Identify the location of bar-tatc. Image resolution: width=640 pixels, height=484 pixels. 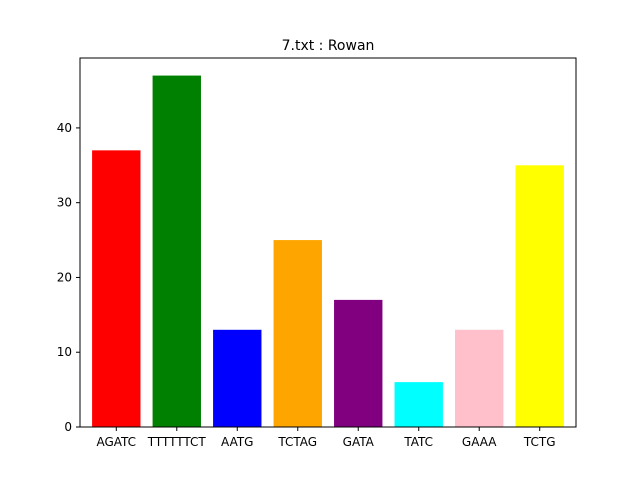
(418, 404).